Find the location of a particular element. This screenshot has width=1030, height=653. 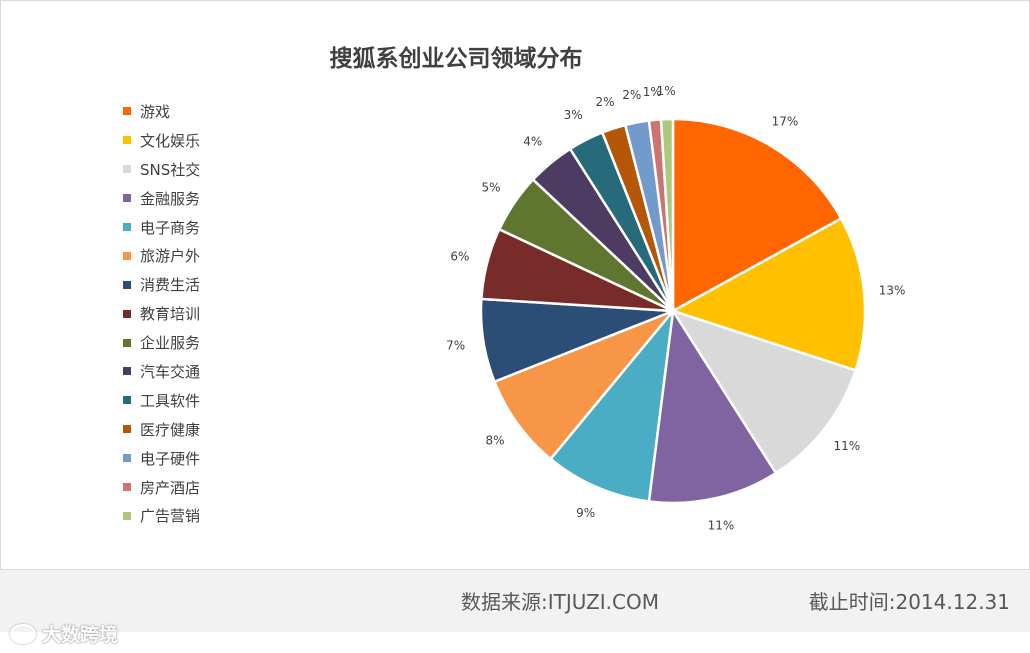

legend-item: 广告营销 is located at coordinates (161, 515).